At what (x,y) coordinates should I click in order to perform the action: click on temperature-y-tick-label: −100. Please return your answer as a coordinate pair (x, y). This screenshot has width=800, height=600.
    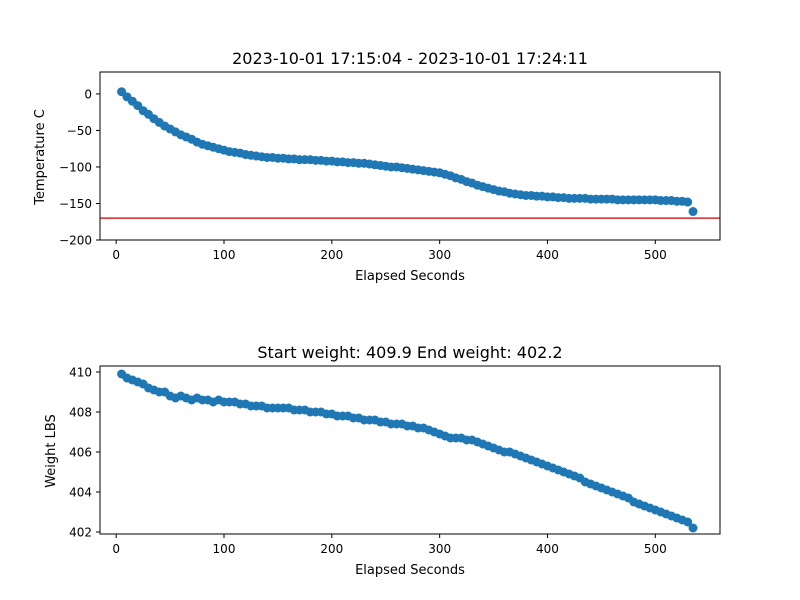
    Looking at the image, I should click on (75, 167).